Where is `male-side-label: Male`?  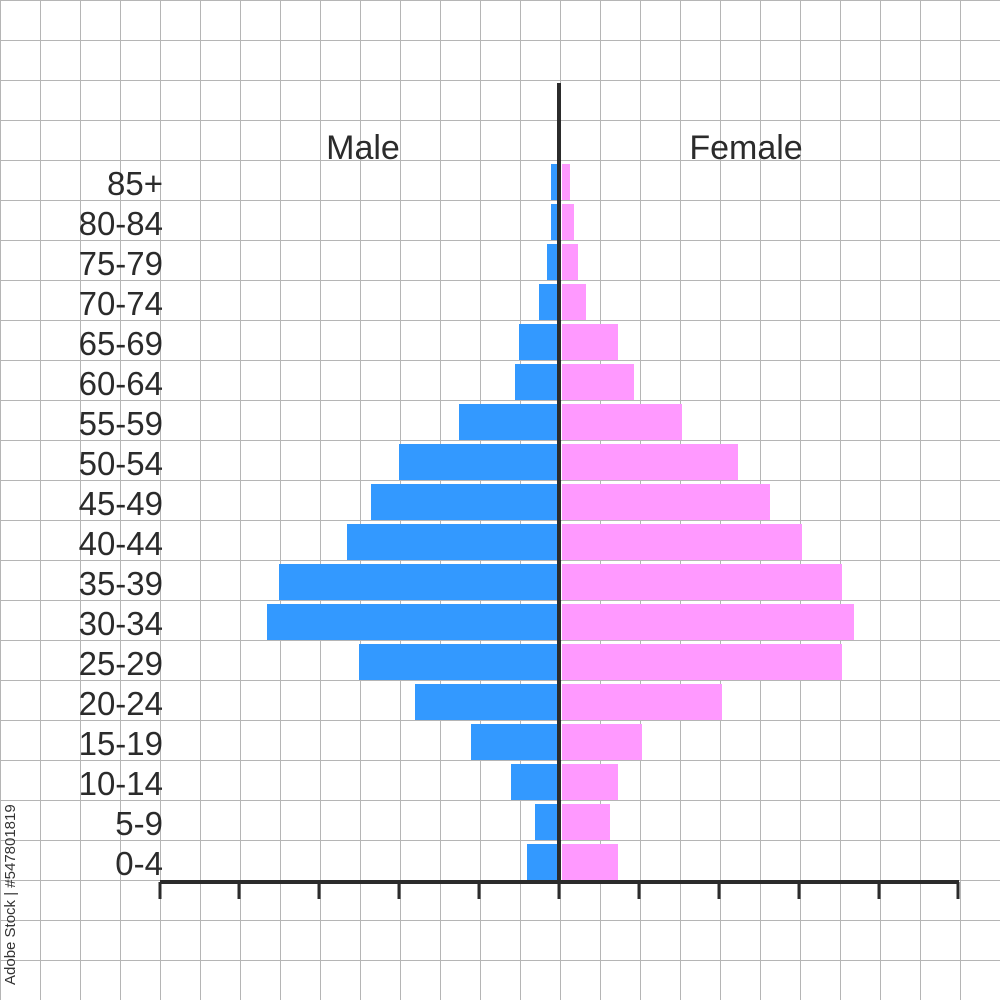 male-side-label: Male is located at coordinates (363, 148).